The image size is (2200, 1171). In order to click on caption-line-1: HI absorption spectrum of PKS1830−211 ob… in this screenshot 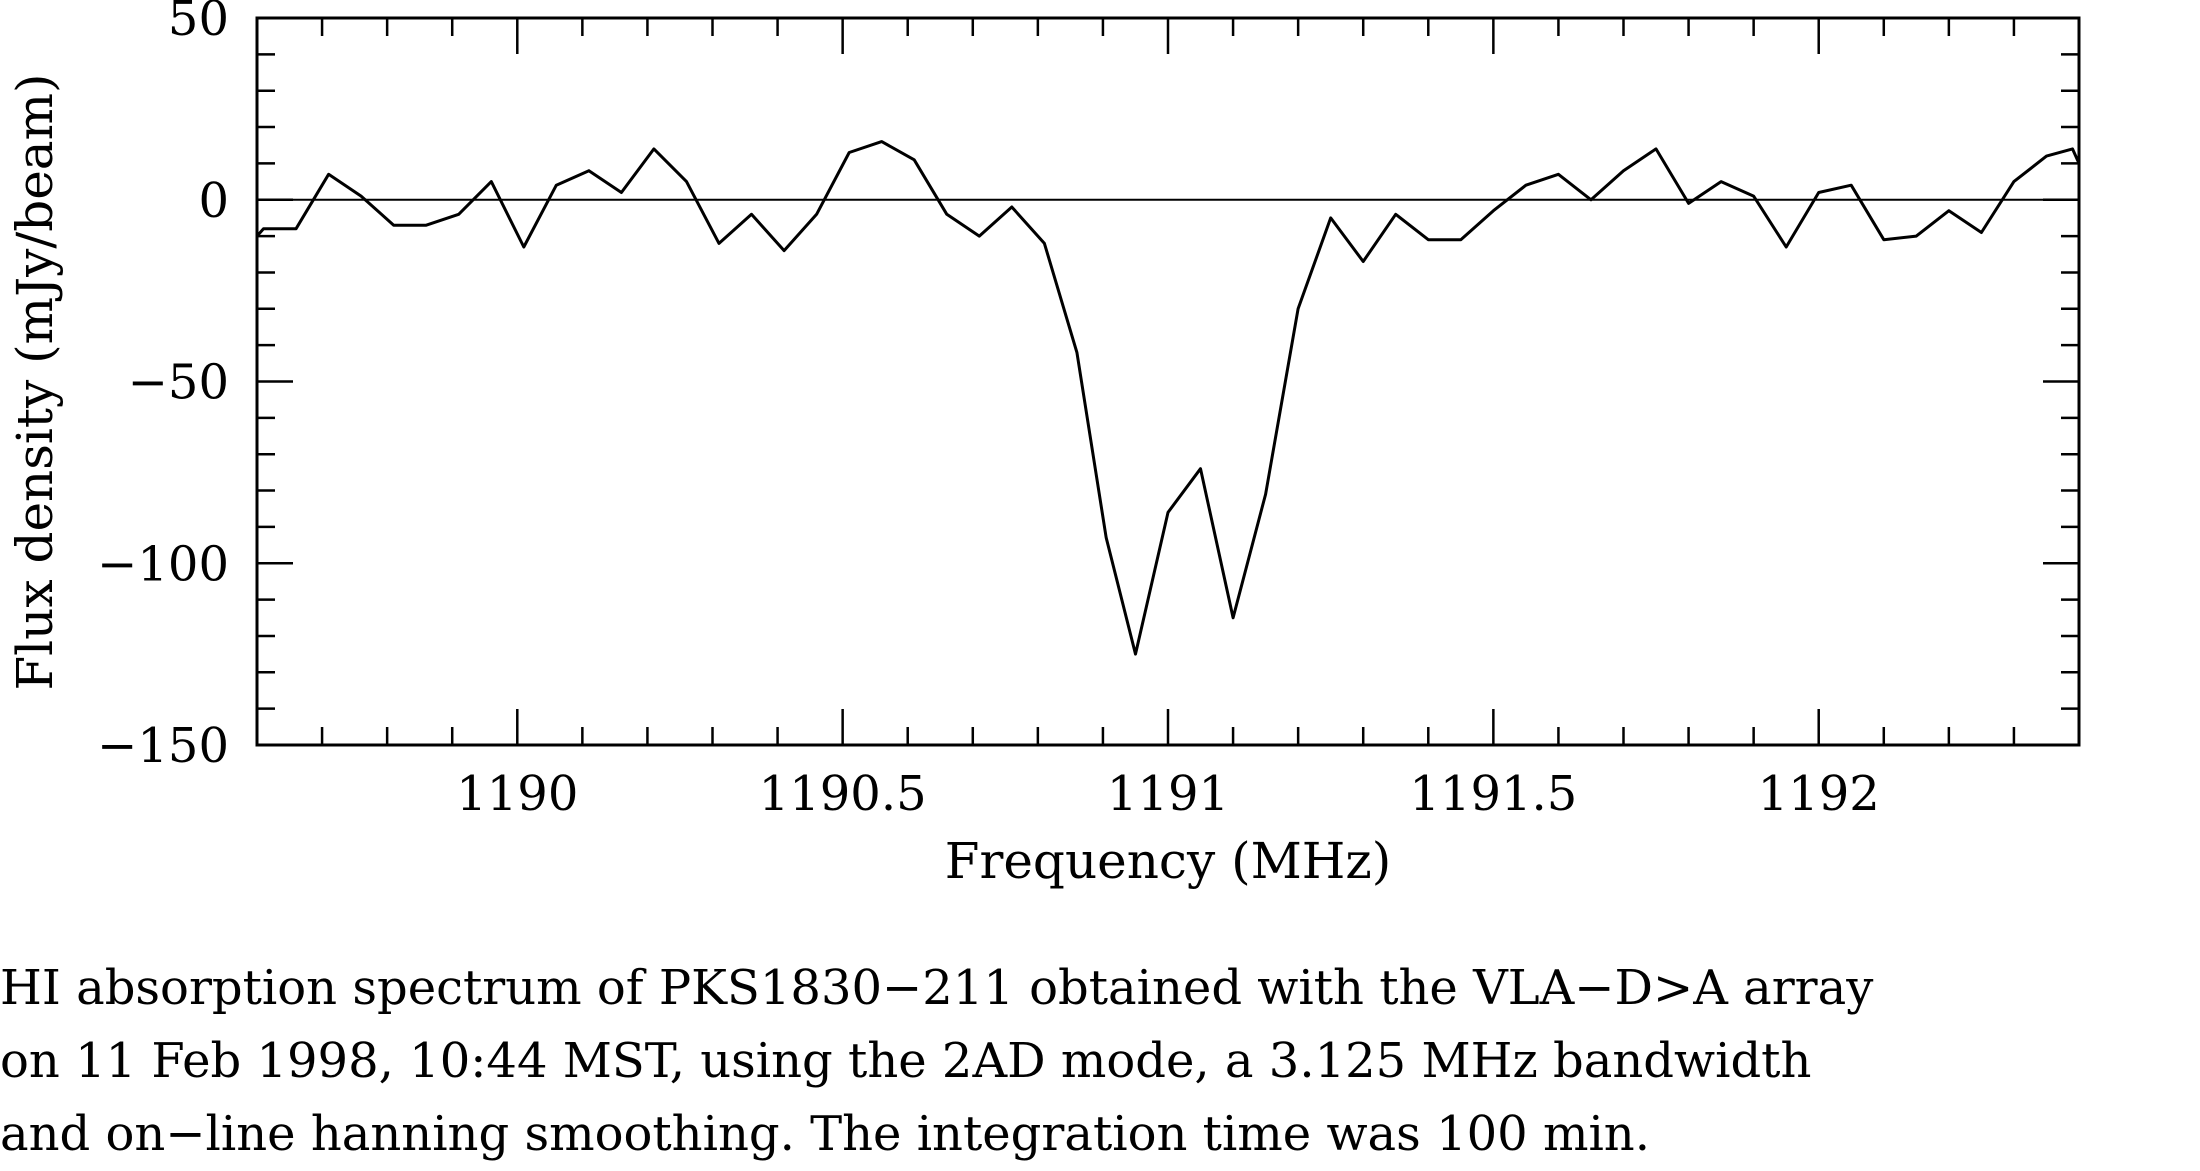, I will do `click(937, 988)`.